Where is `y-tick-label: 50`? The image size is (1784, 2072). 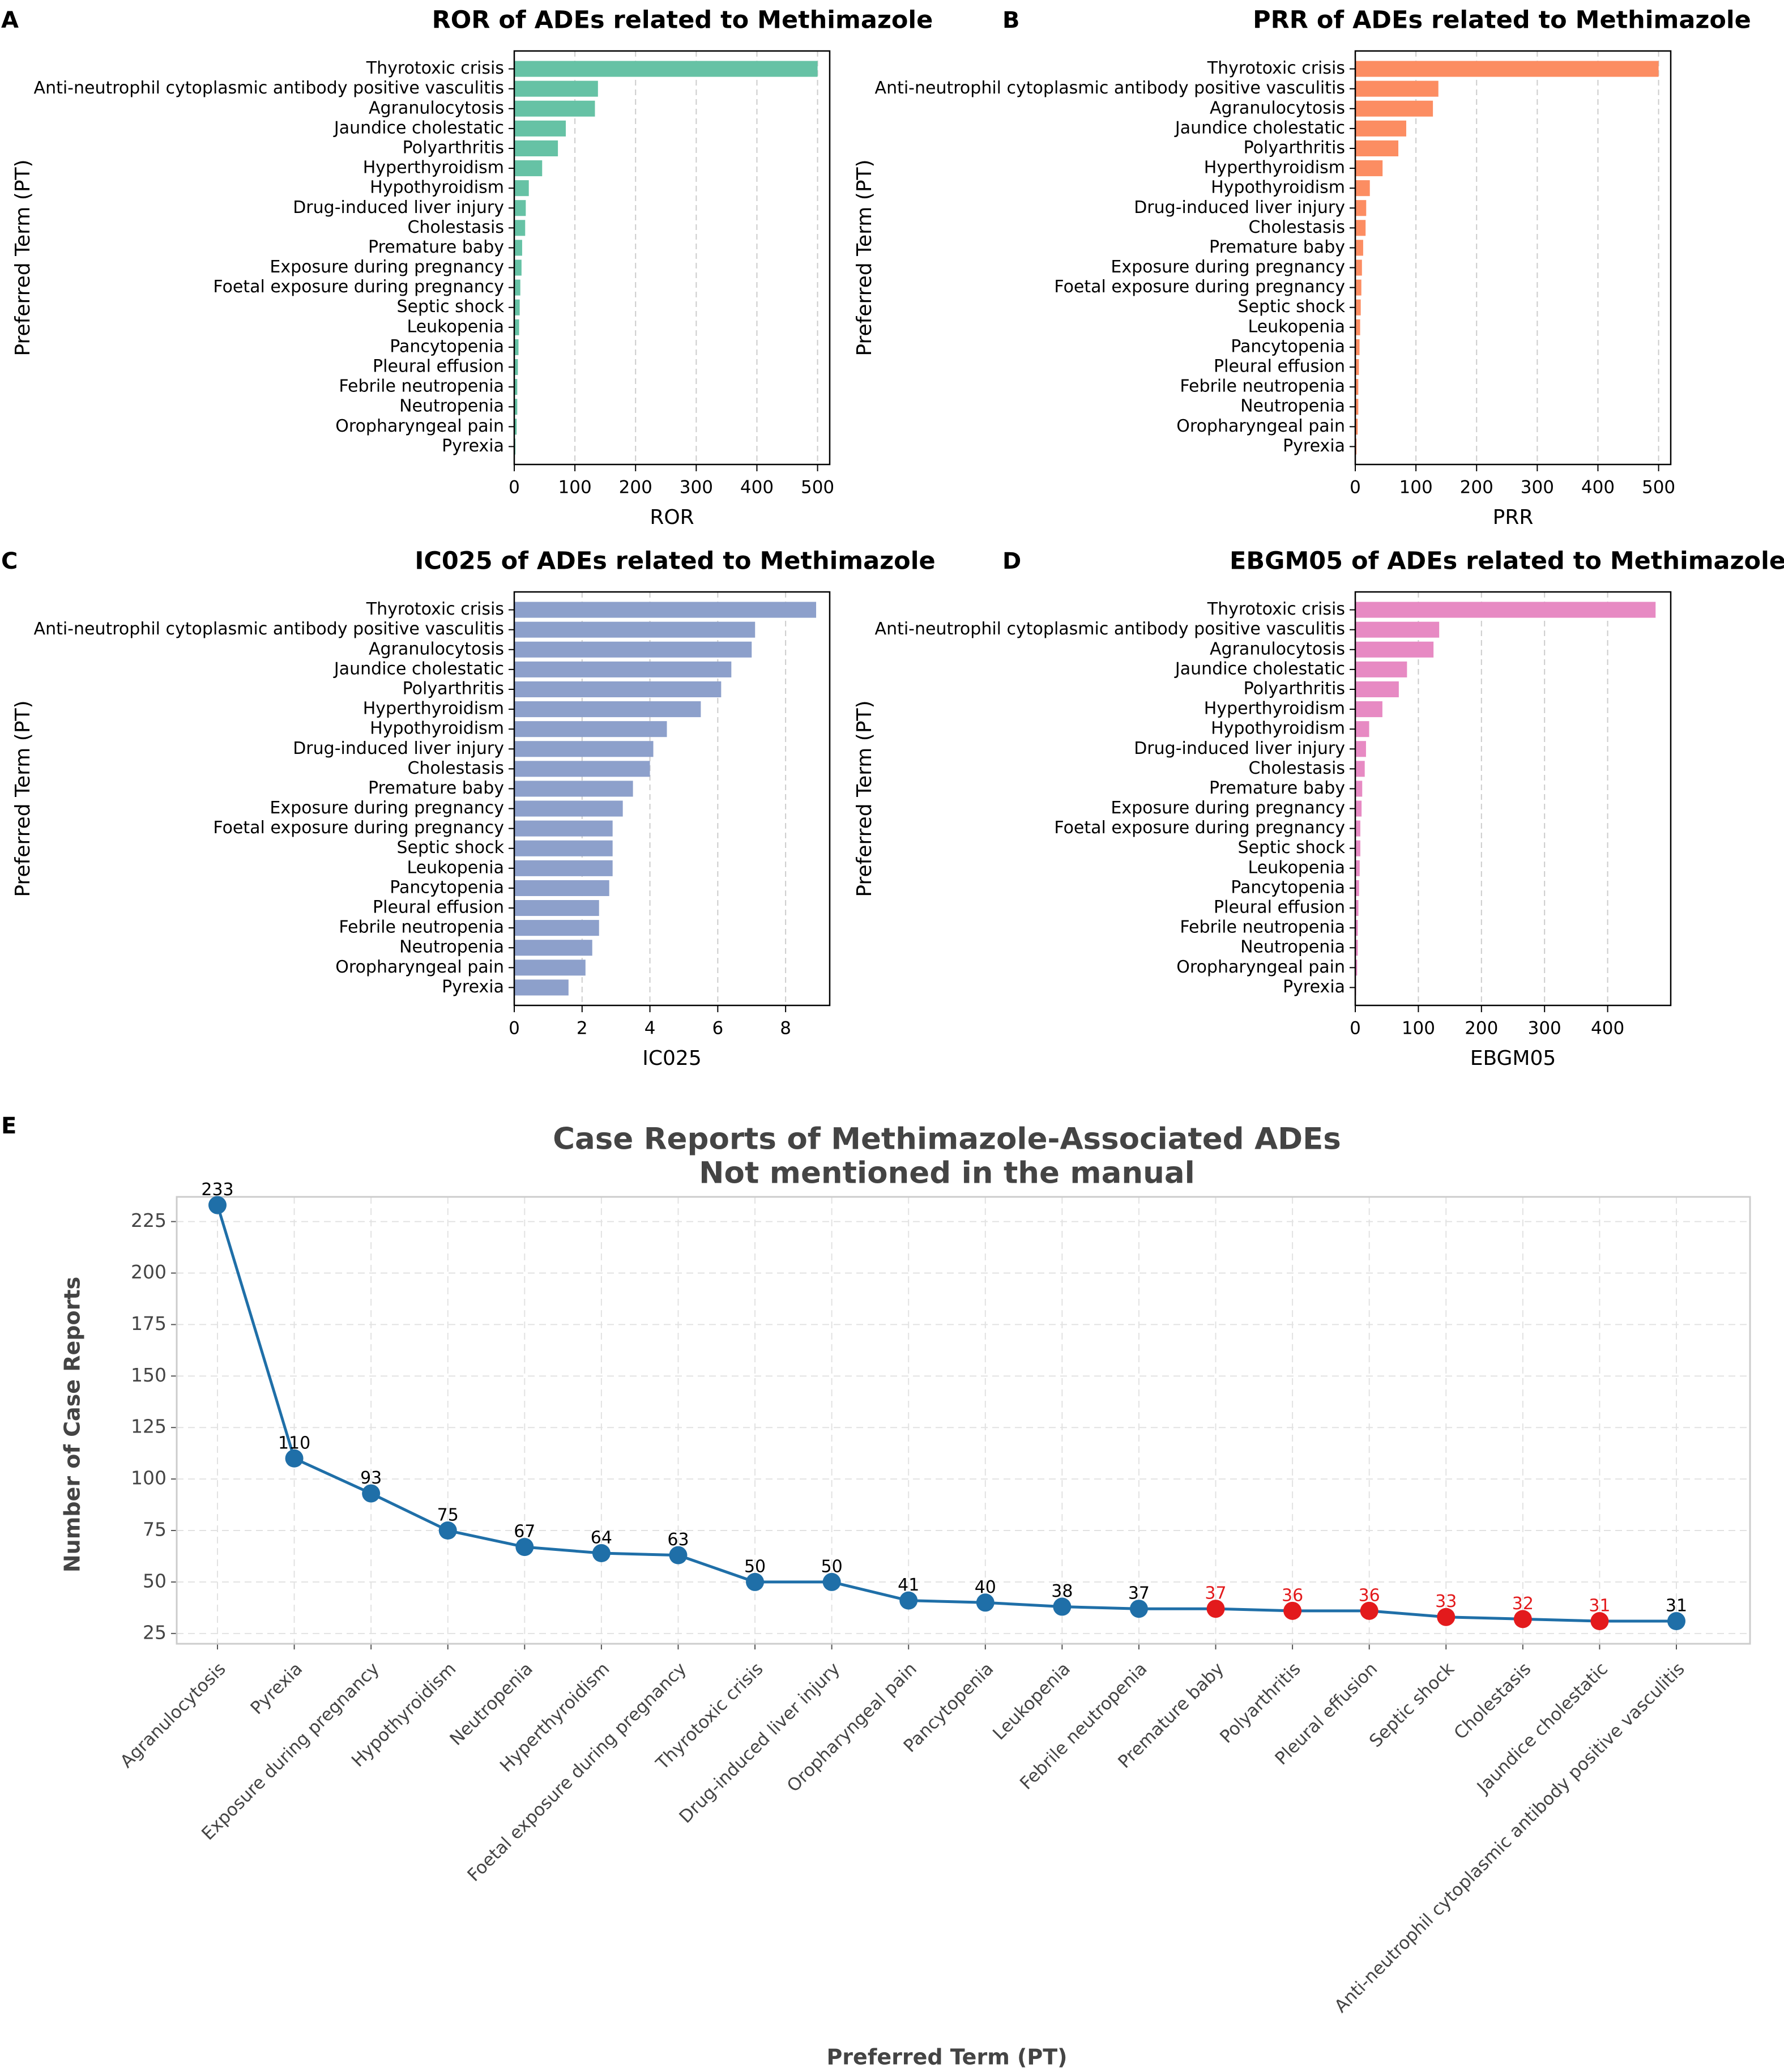 y-tick-label: 50 is located at coordinates (155, 1581).